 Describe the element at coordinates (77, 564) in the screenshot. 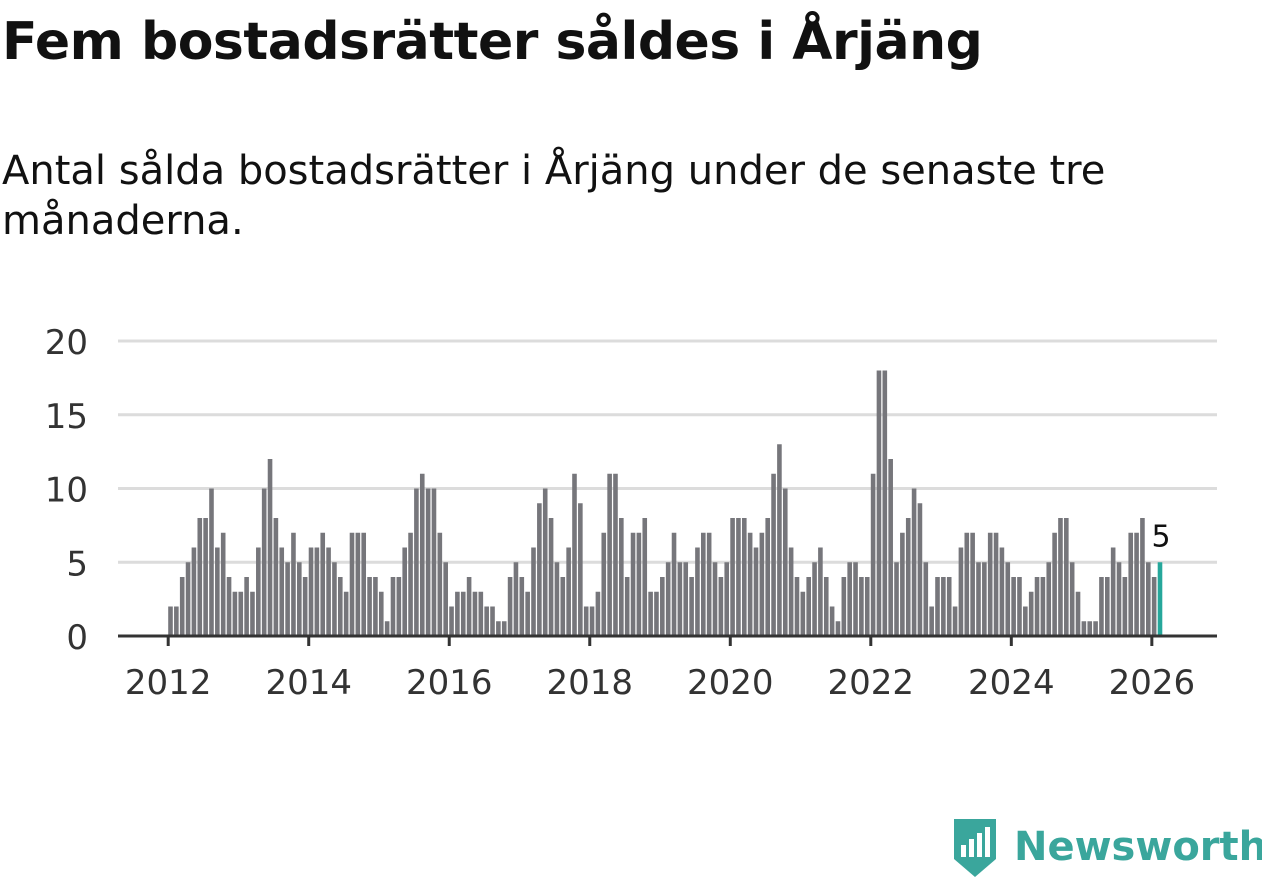

I see `y-tick-label: 5` at that location.